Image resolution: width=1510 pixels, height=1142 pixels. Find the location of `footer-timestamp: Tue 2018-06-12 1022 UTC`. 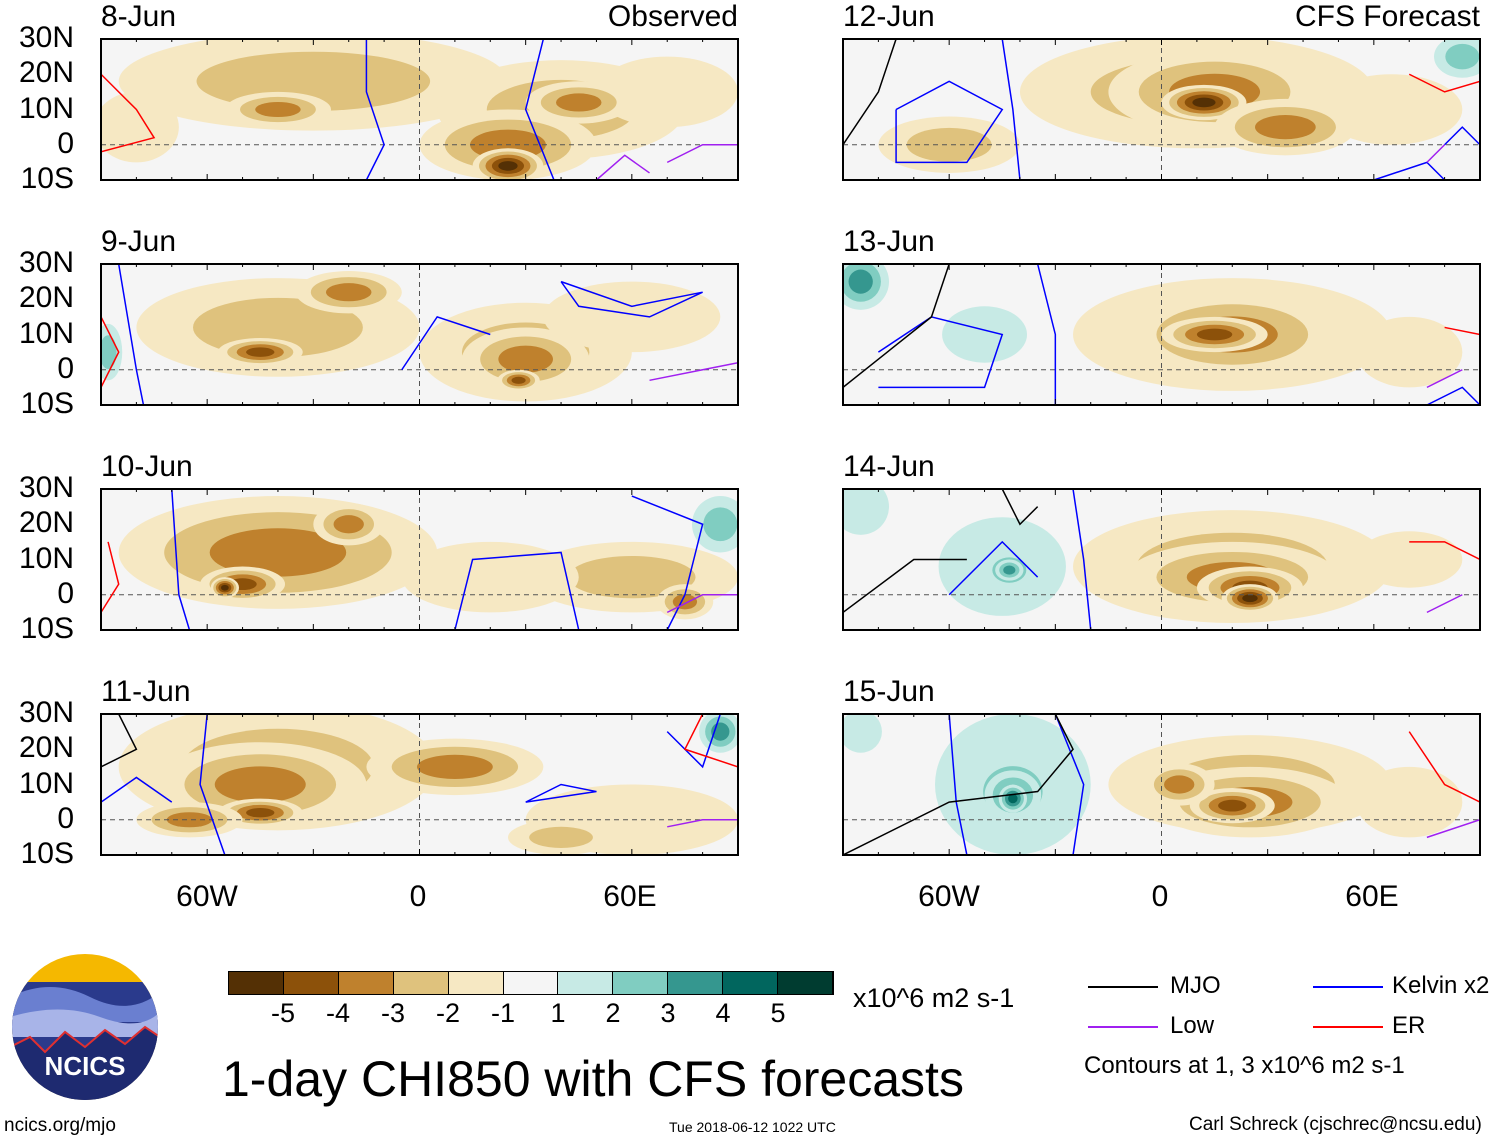

footer-timestamp: Tue 2018-06-12 1022 UTC is located at coordinates (752, 1127).